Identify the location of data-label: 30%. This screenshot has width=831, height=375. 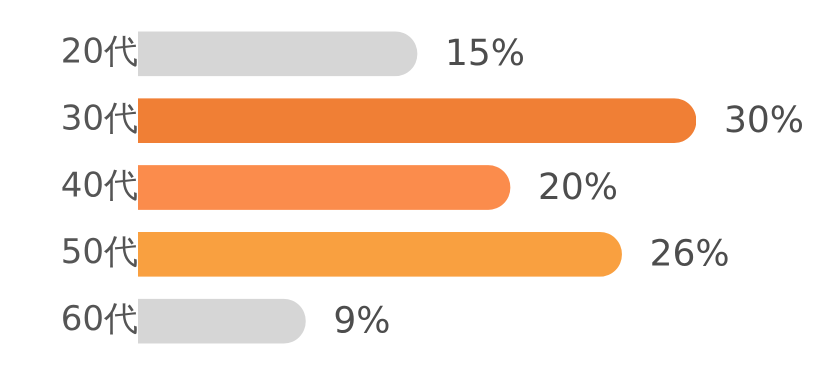
(764, 121).